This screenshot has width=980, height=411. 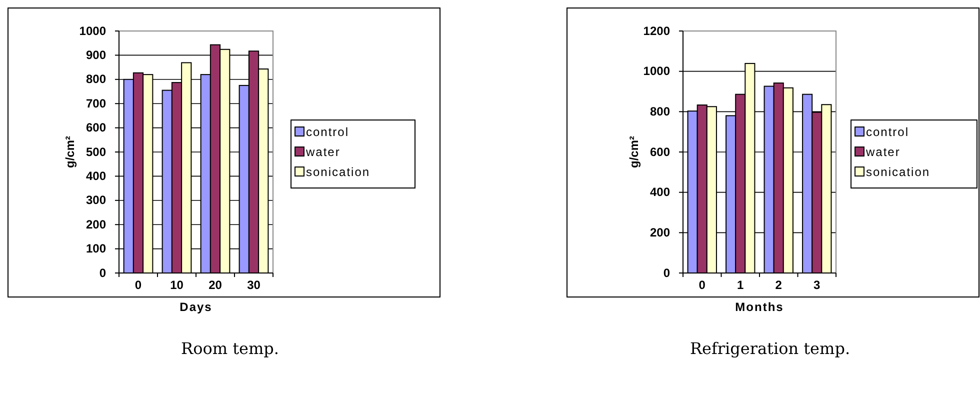 What do you see at coordinates (96, 249) in the screenshot?
I see `y-tick-label: 100` at bounding box center [96, 249].